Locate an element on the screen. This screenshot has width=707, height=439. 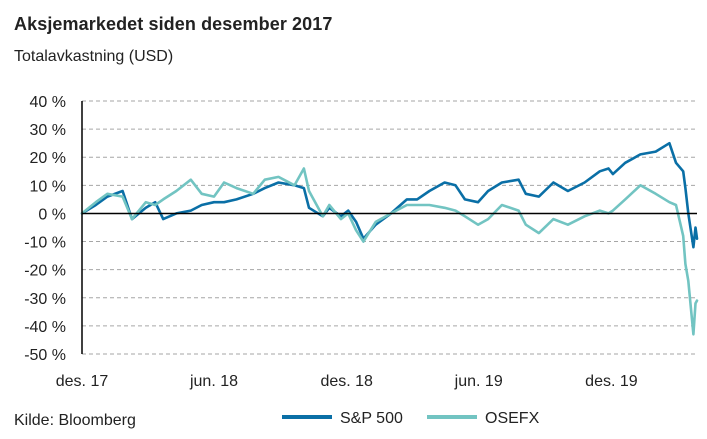
x-tick-label: jun. 18 is located at coordinates (213, 381).